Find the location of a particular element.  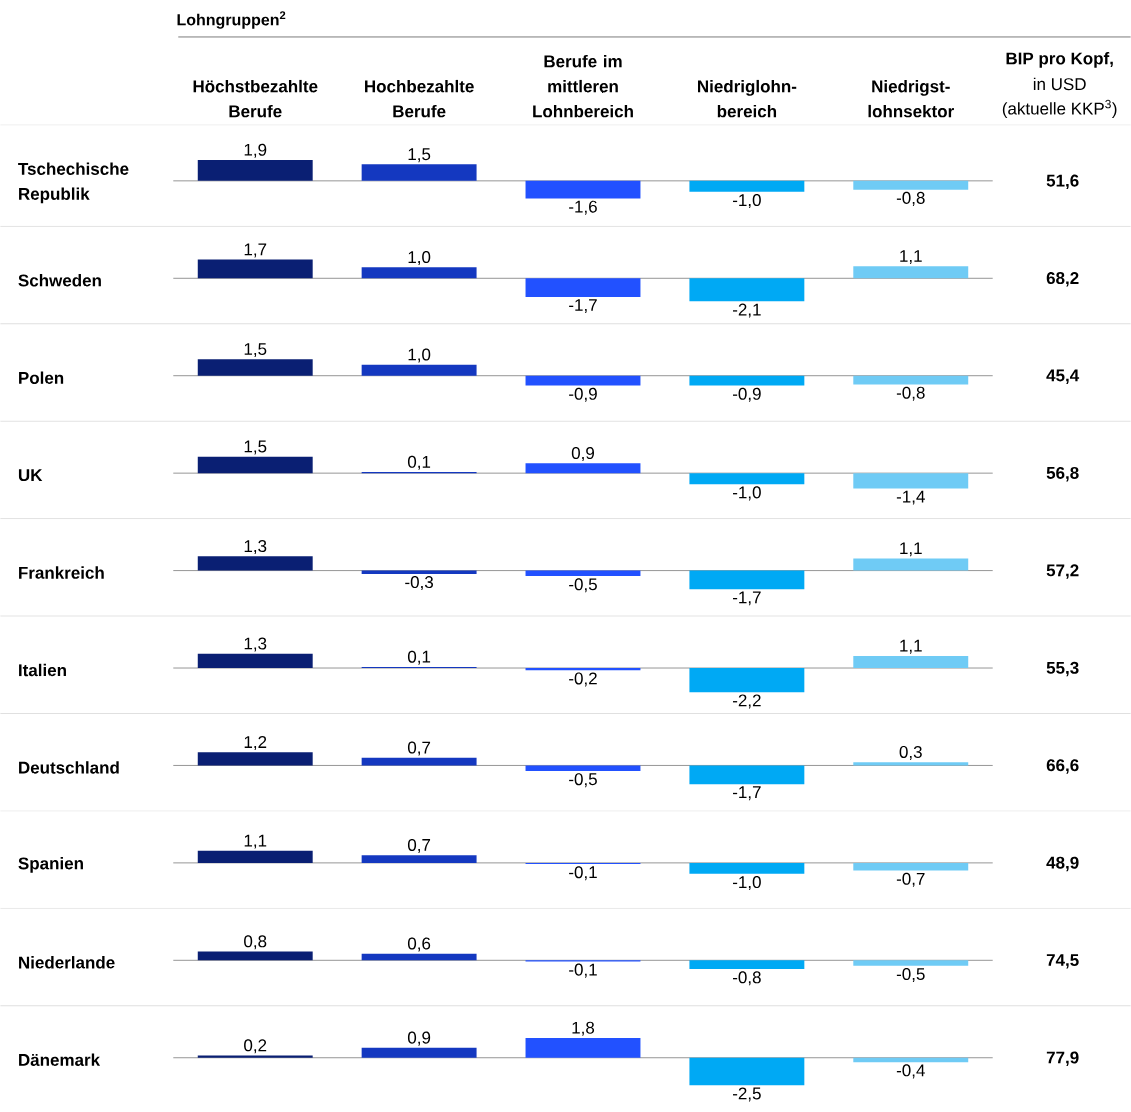

data-label: -0,2 is located at coordinates (583, 679).